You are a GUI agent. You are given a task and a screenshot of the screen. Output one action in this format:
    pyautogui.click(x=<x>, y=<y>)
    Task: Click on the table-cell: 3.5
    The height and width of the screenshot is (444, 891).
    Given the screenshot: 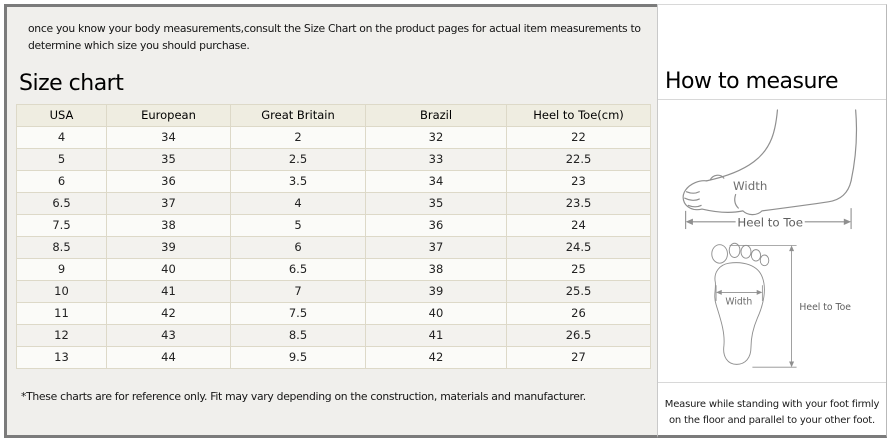 What is the action you would take?
    pyautogui.click(x=298, y=181)
    